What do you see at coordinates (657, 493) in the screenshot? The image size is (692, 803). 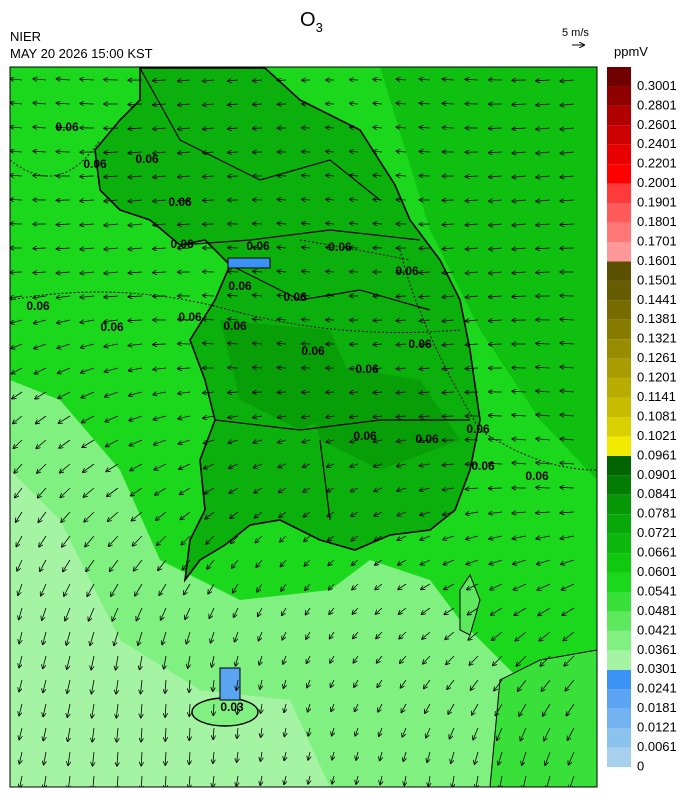 I see `colorbar-label: 0.0841` at bounding box center [657, 493].